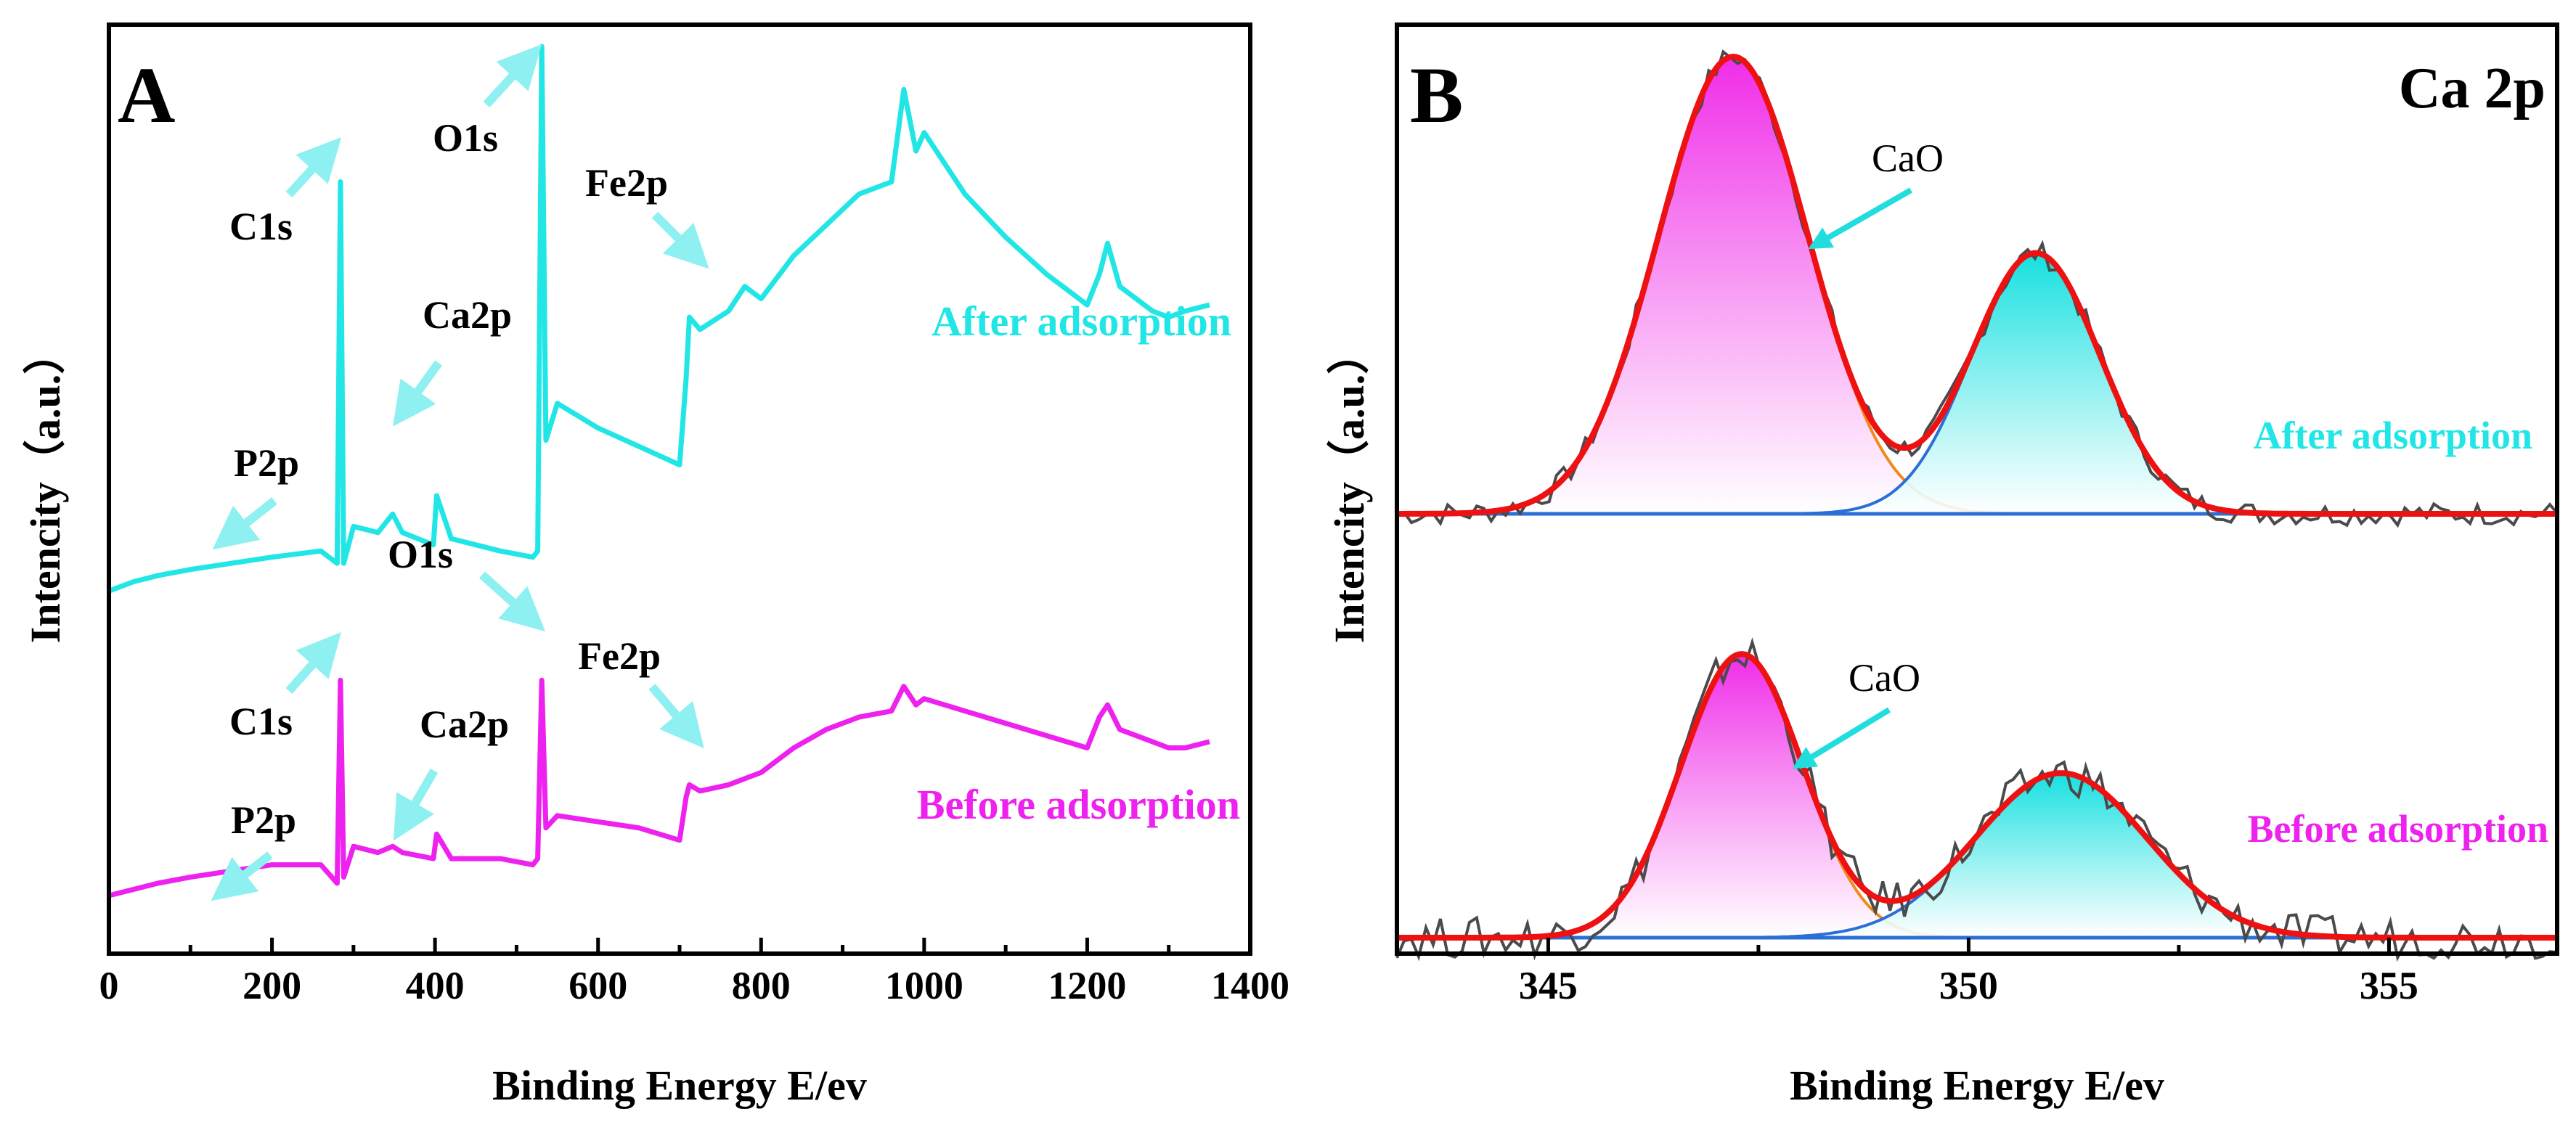 The height and width of the screenshot is (1130, 2576). Describe the element at coordinates (680, 240) in the screenshot. I see `arrow-fe2p-after` at that location.